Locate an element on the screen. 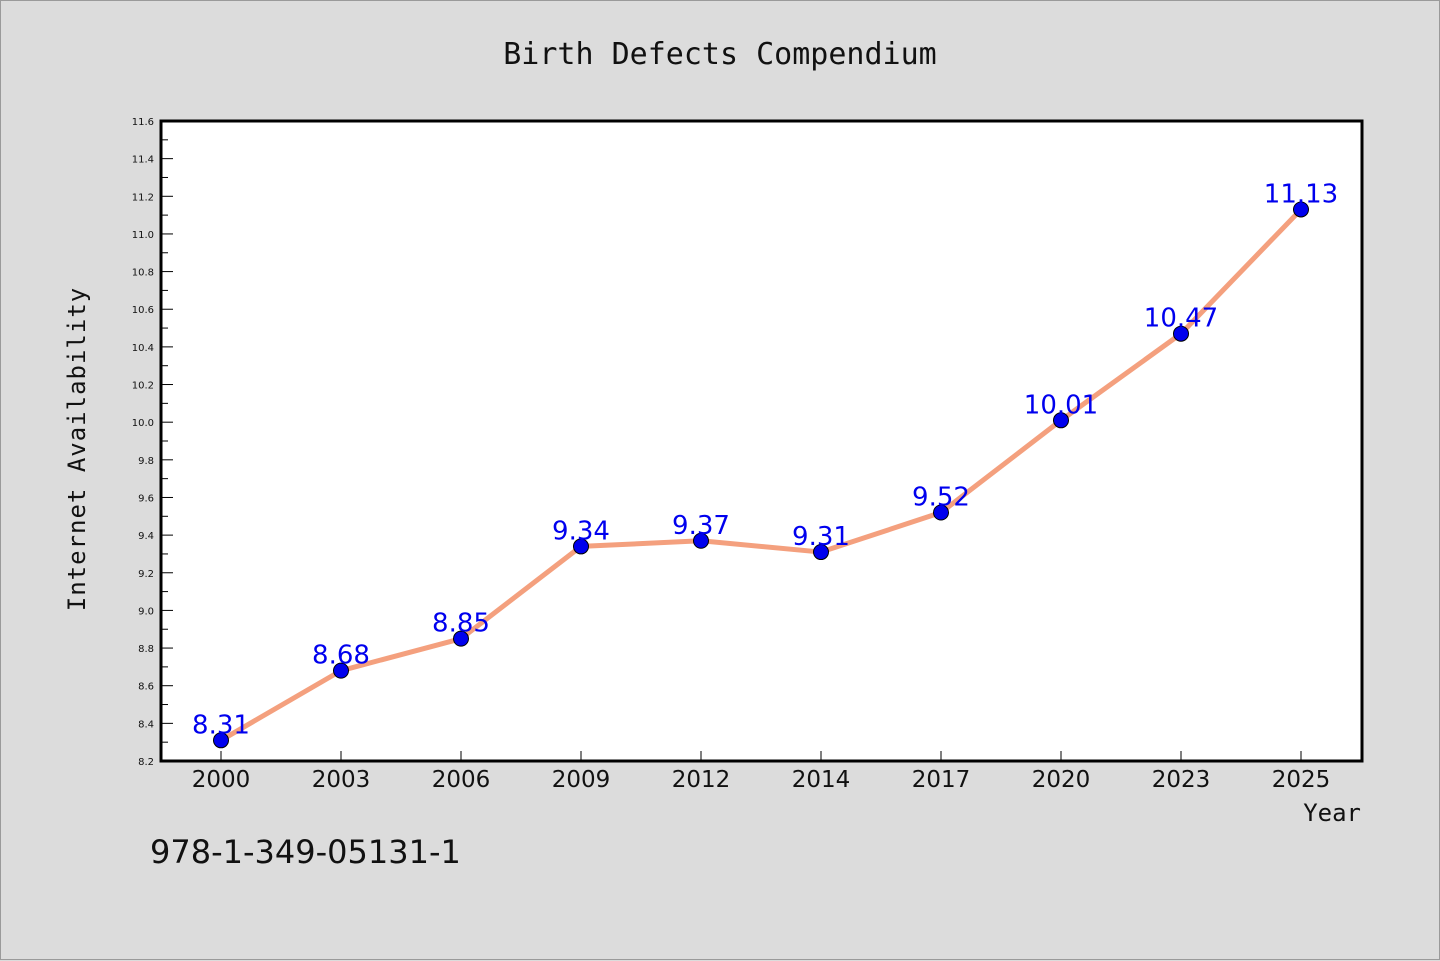 This screenshot has width=1440, height=961. y-tick-label: 9.2 is located at coordinates (146, 574).